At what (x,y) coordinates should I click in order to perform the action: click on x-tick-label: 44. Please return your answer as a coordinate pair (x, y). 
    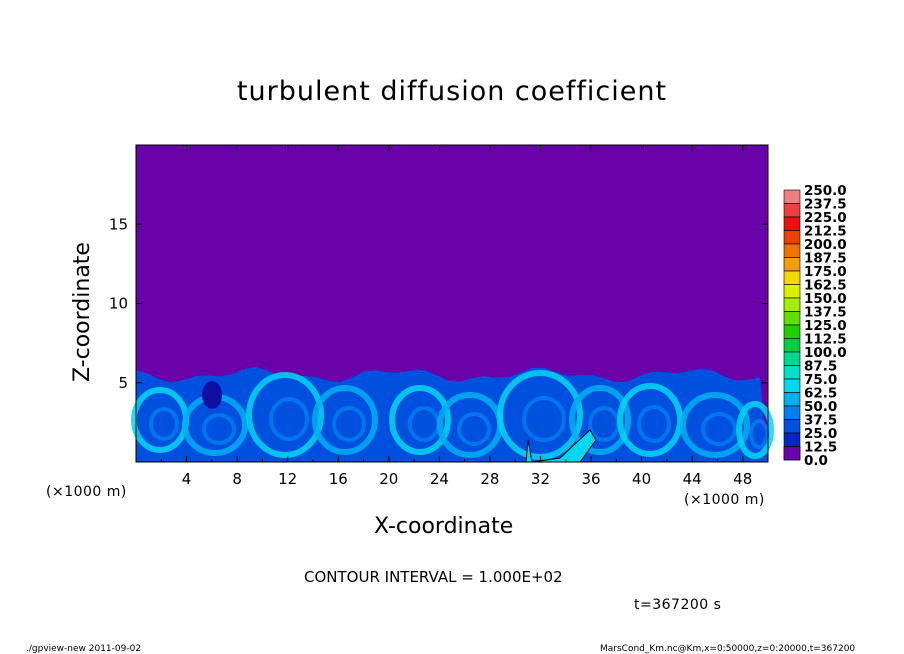
    Looking at the image, I should click on (692, 479).